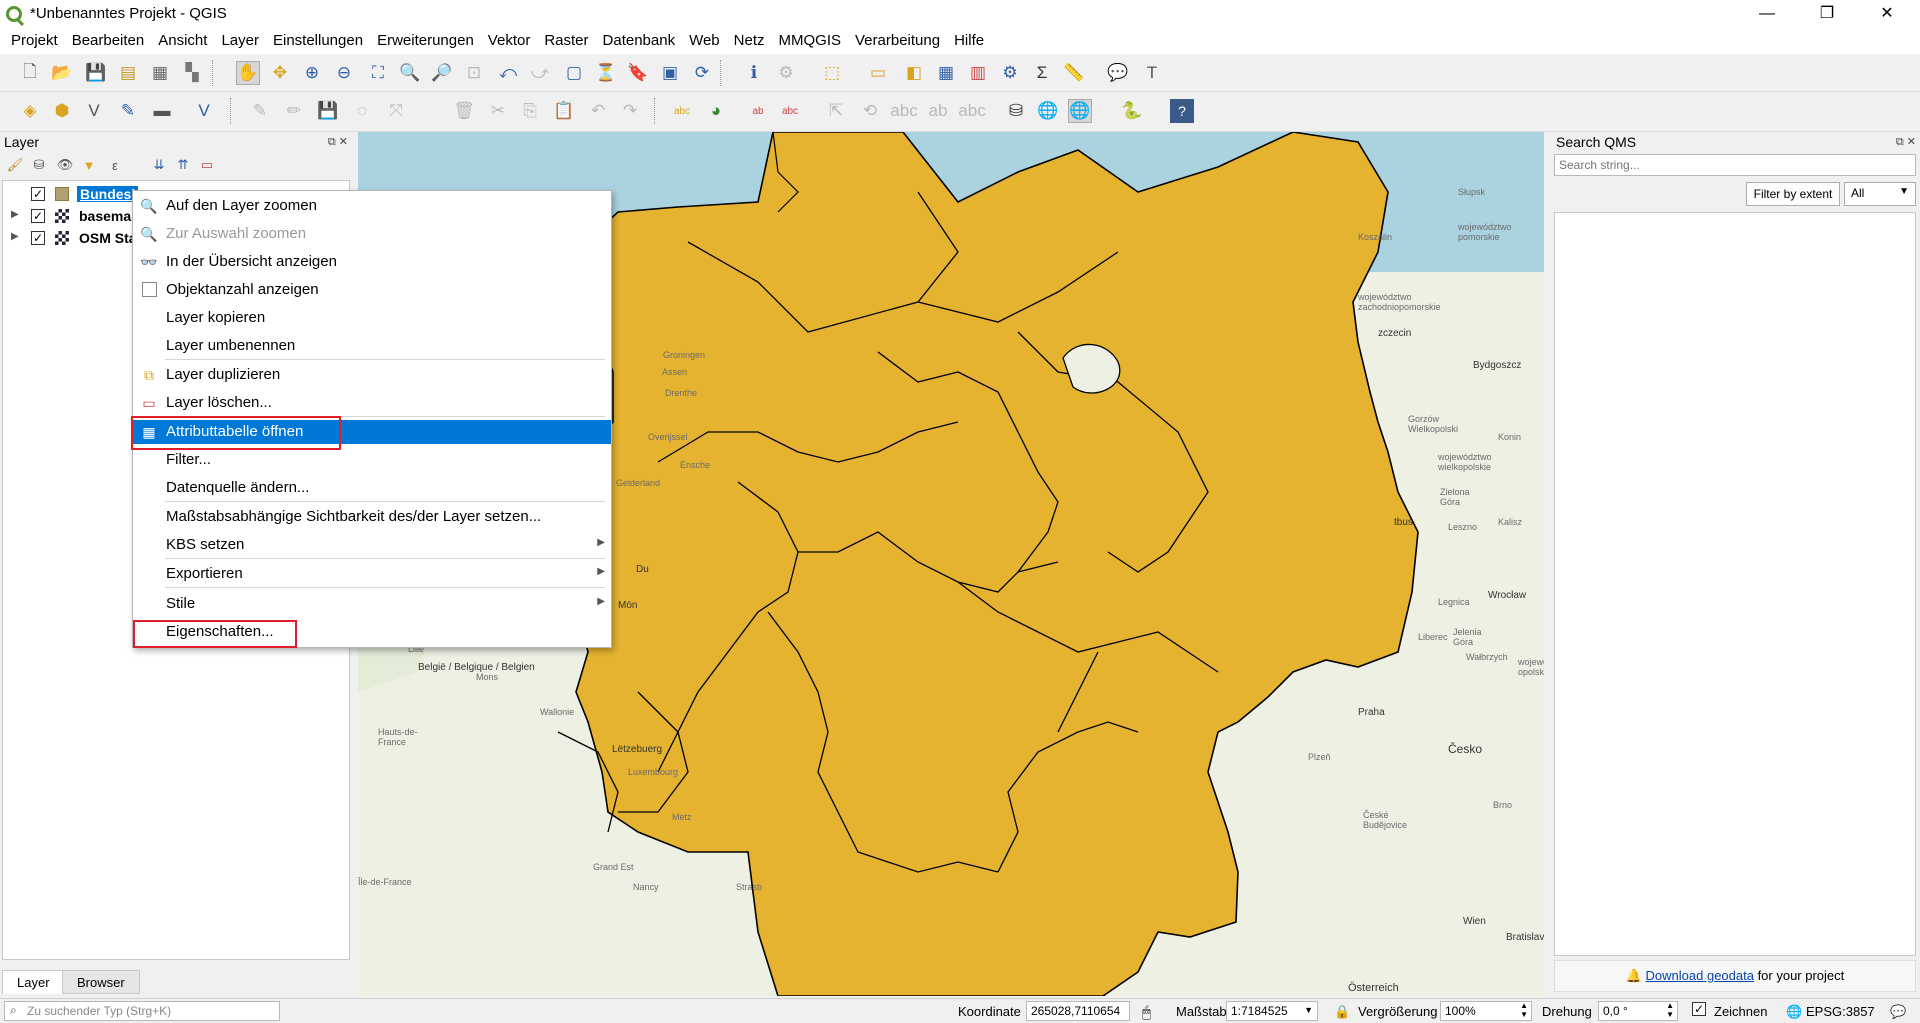  What do you see at coordinates (530, 110) in the screenshot?
I see `copy-features-icon: ⎘` at bounding box center [530, 110].